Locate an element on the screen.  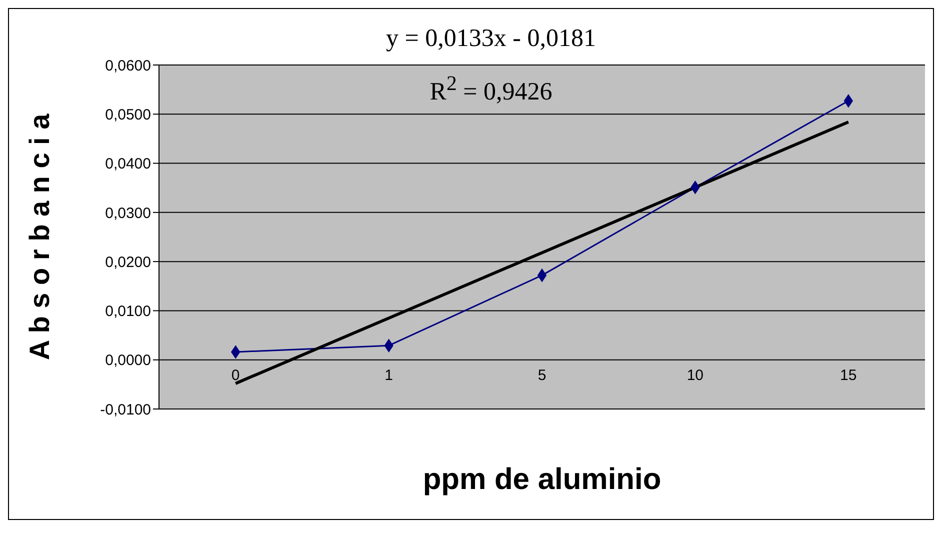
x-tick-label: 15 is located at coordinates (848, 375).